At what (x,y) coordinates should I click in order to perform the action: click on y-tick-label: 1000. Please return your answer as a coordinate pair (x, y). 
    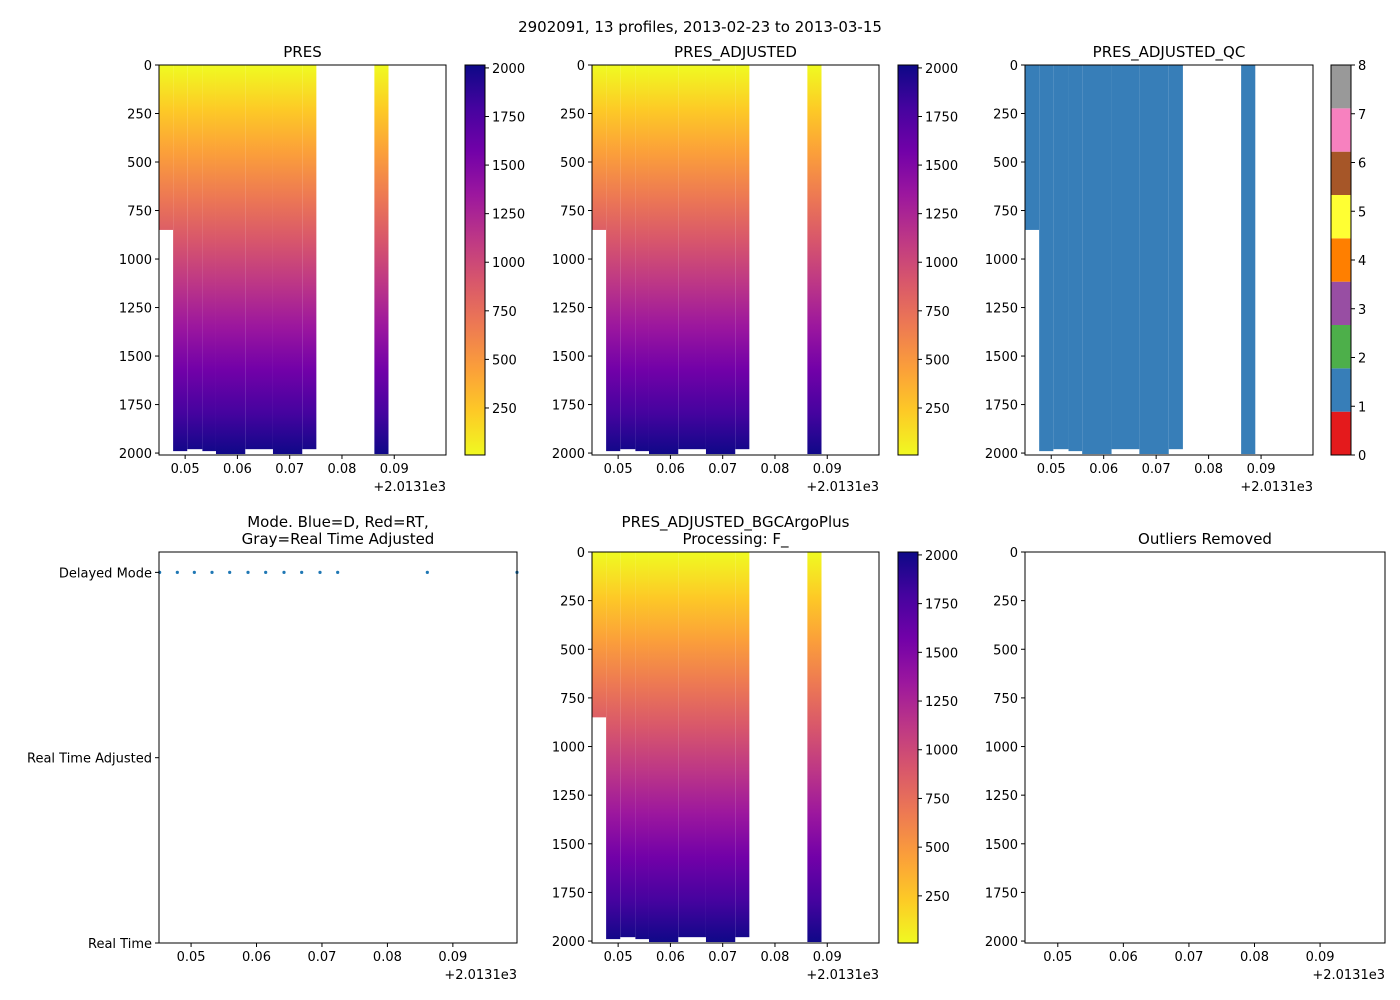
    Looking at the image, I should click on (568, 748).